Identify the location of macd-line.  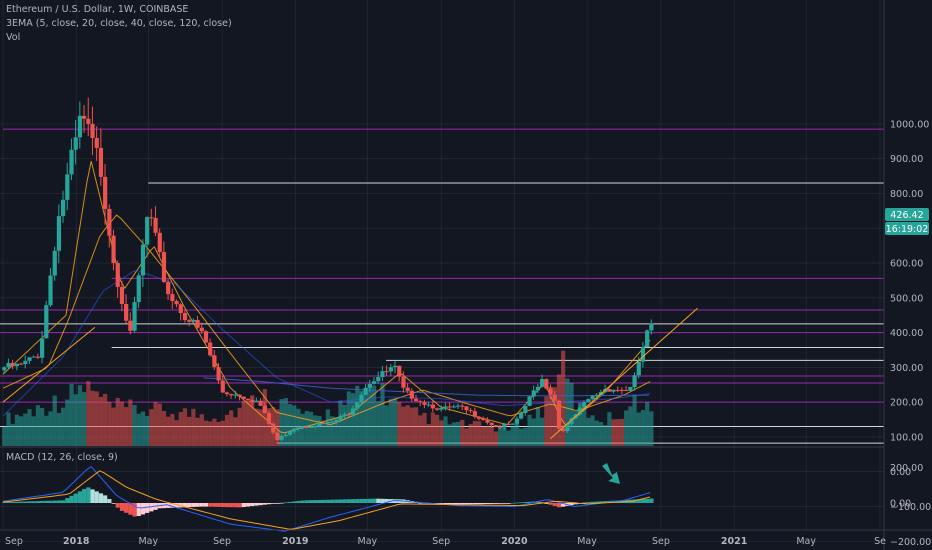
(326, 498).